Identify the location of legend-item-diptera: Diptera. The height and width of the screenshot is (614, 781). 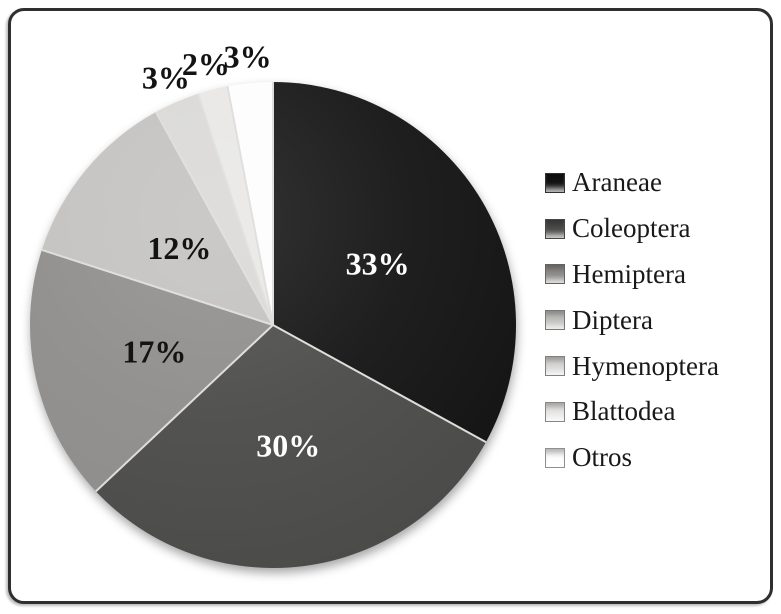
(632, 320).